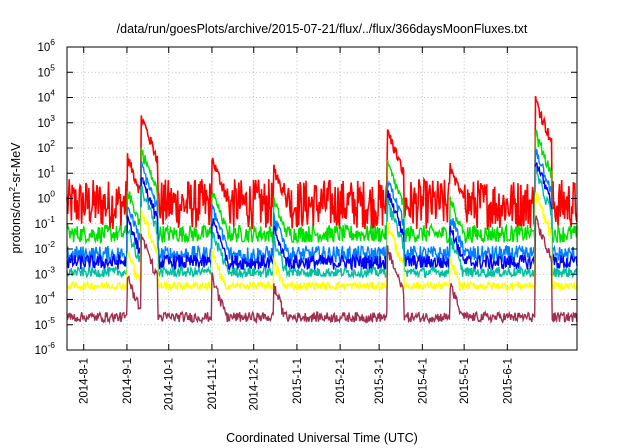  Describe the element at coordinates (45, 298) in the screenshot. I see `y-tick-label: 10⁻⁴` at that location.